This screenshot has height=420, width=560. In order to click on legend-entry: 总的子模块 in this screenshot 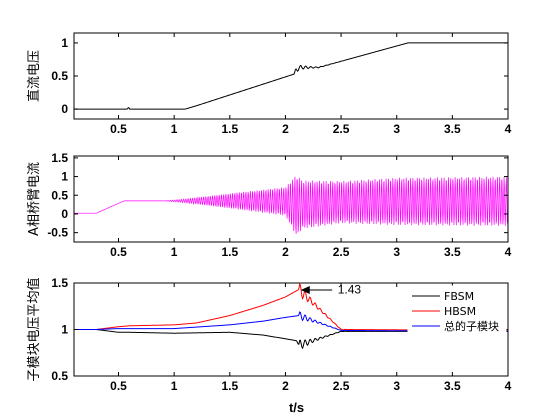, I will do `click(471, 326)`.